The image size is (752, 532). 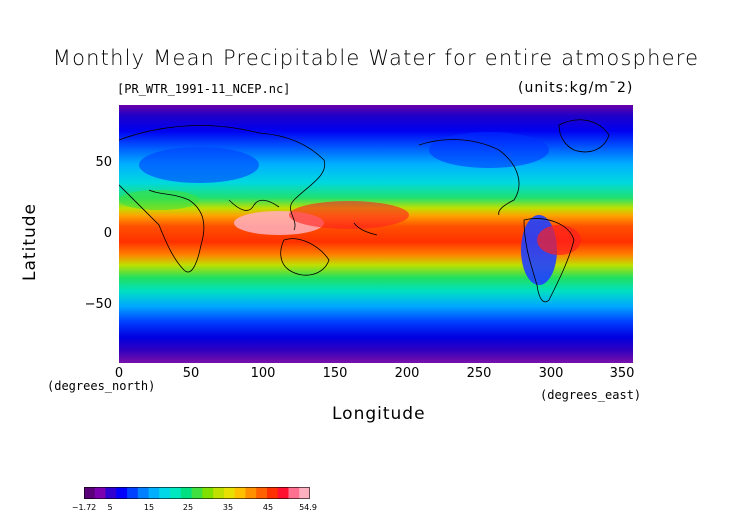 What do you see at coordinates (263, 373) in the screenshot?
I see `x-tick-label: 100` at bounding box center [263, 373].